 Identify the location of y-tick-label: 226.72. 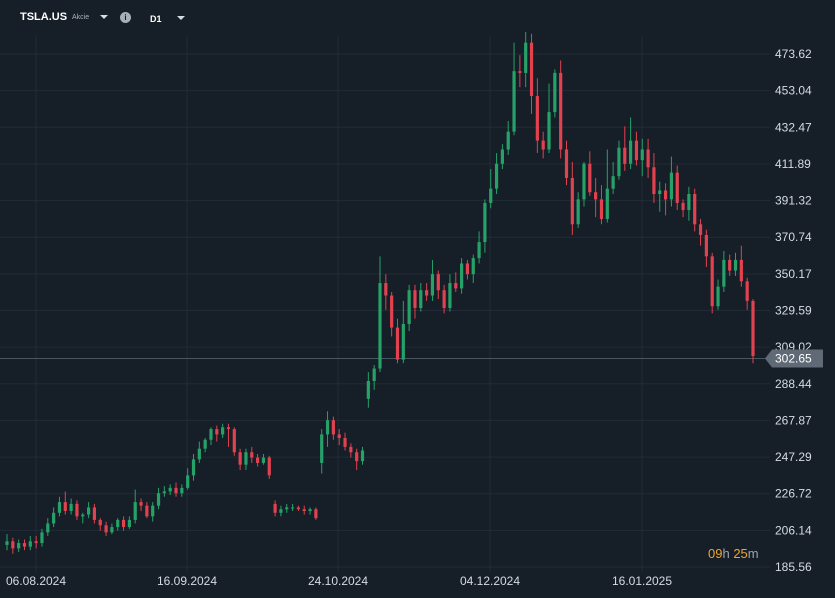
(793, 494).